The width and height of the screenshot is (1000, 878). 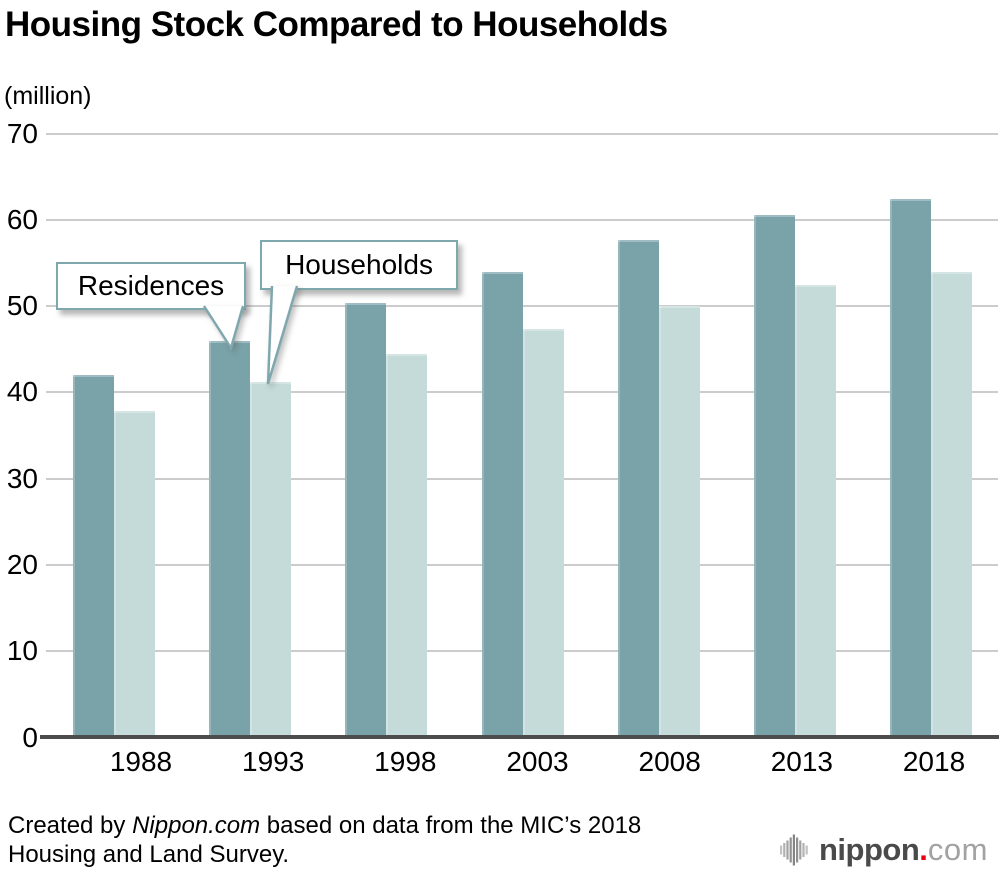 What do you see at coordinates (271, 560) in the screenshot?
I see `bar-households-1993` at bounding box center [271, 560].